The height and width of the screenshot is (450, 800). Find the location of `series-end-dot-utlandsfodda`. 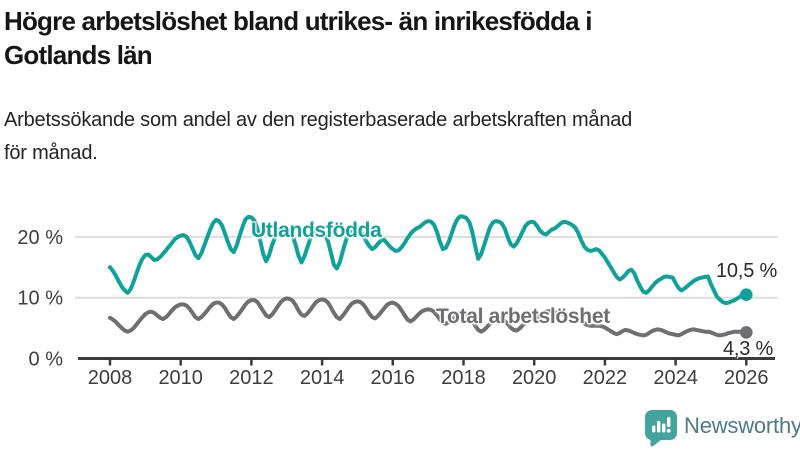

series-end-dot-utlandsfodda is located at coordinates (746, 295).